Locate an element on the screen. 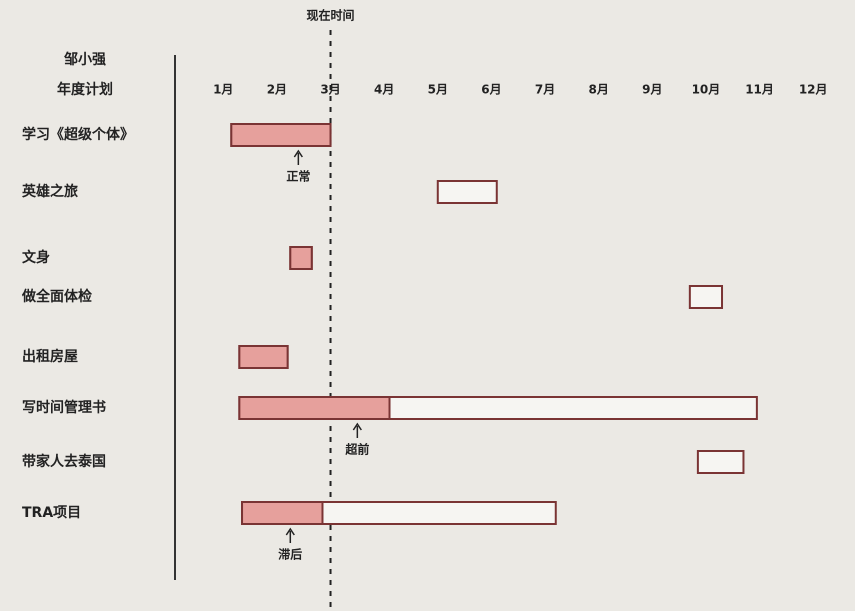 The height and width of the screenshot is (611, 855). status-label: 滞后 is located at coordinates (290, 554).